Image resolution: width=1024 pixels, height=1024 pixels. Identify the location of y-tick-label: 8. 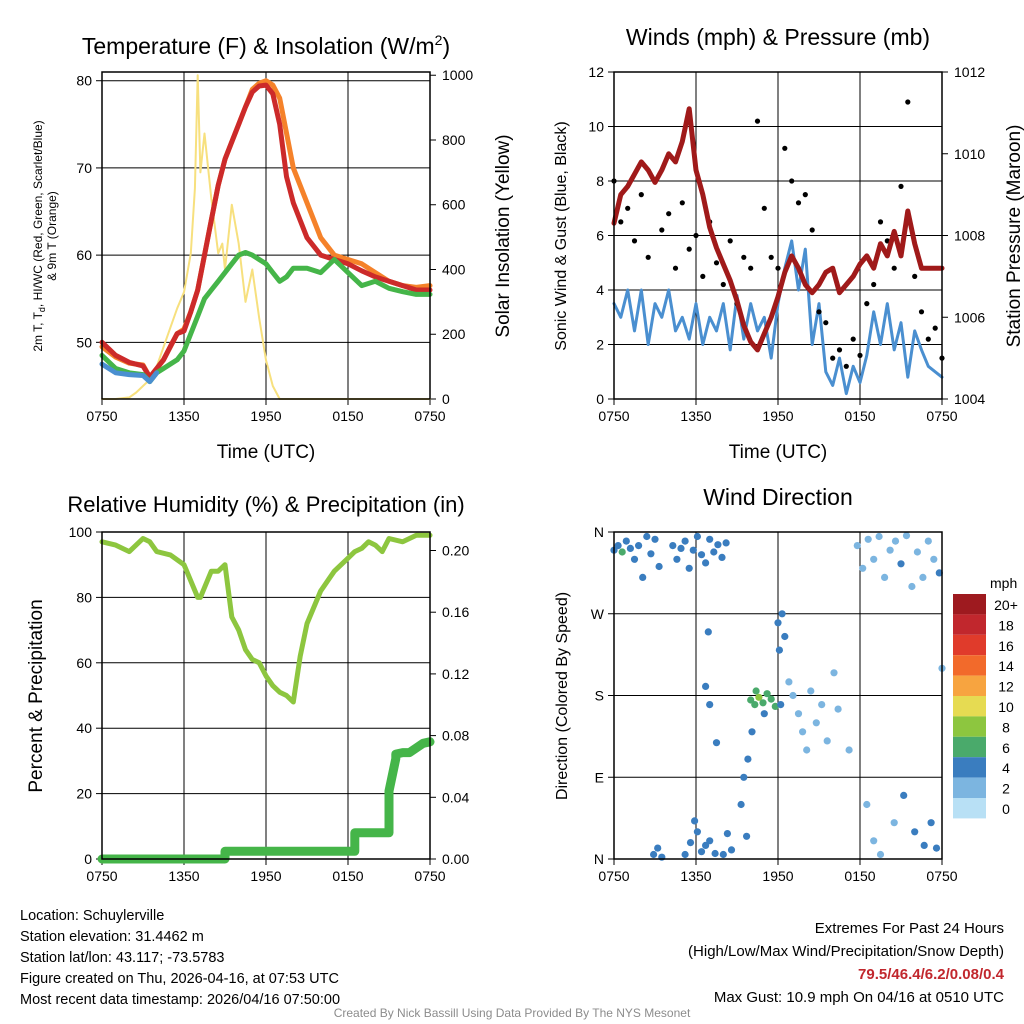
(600, 181).